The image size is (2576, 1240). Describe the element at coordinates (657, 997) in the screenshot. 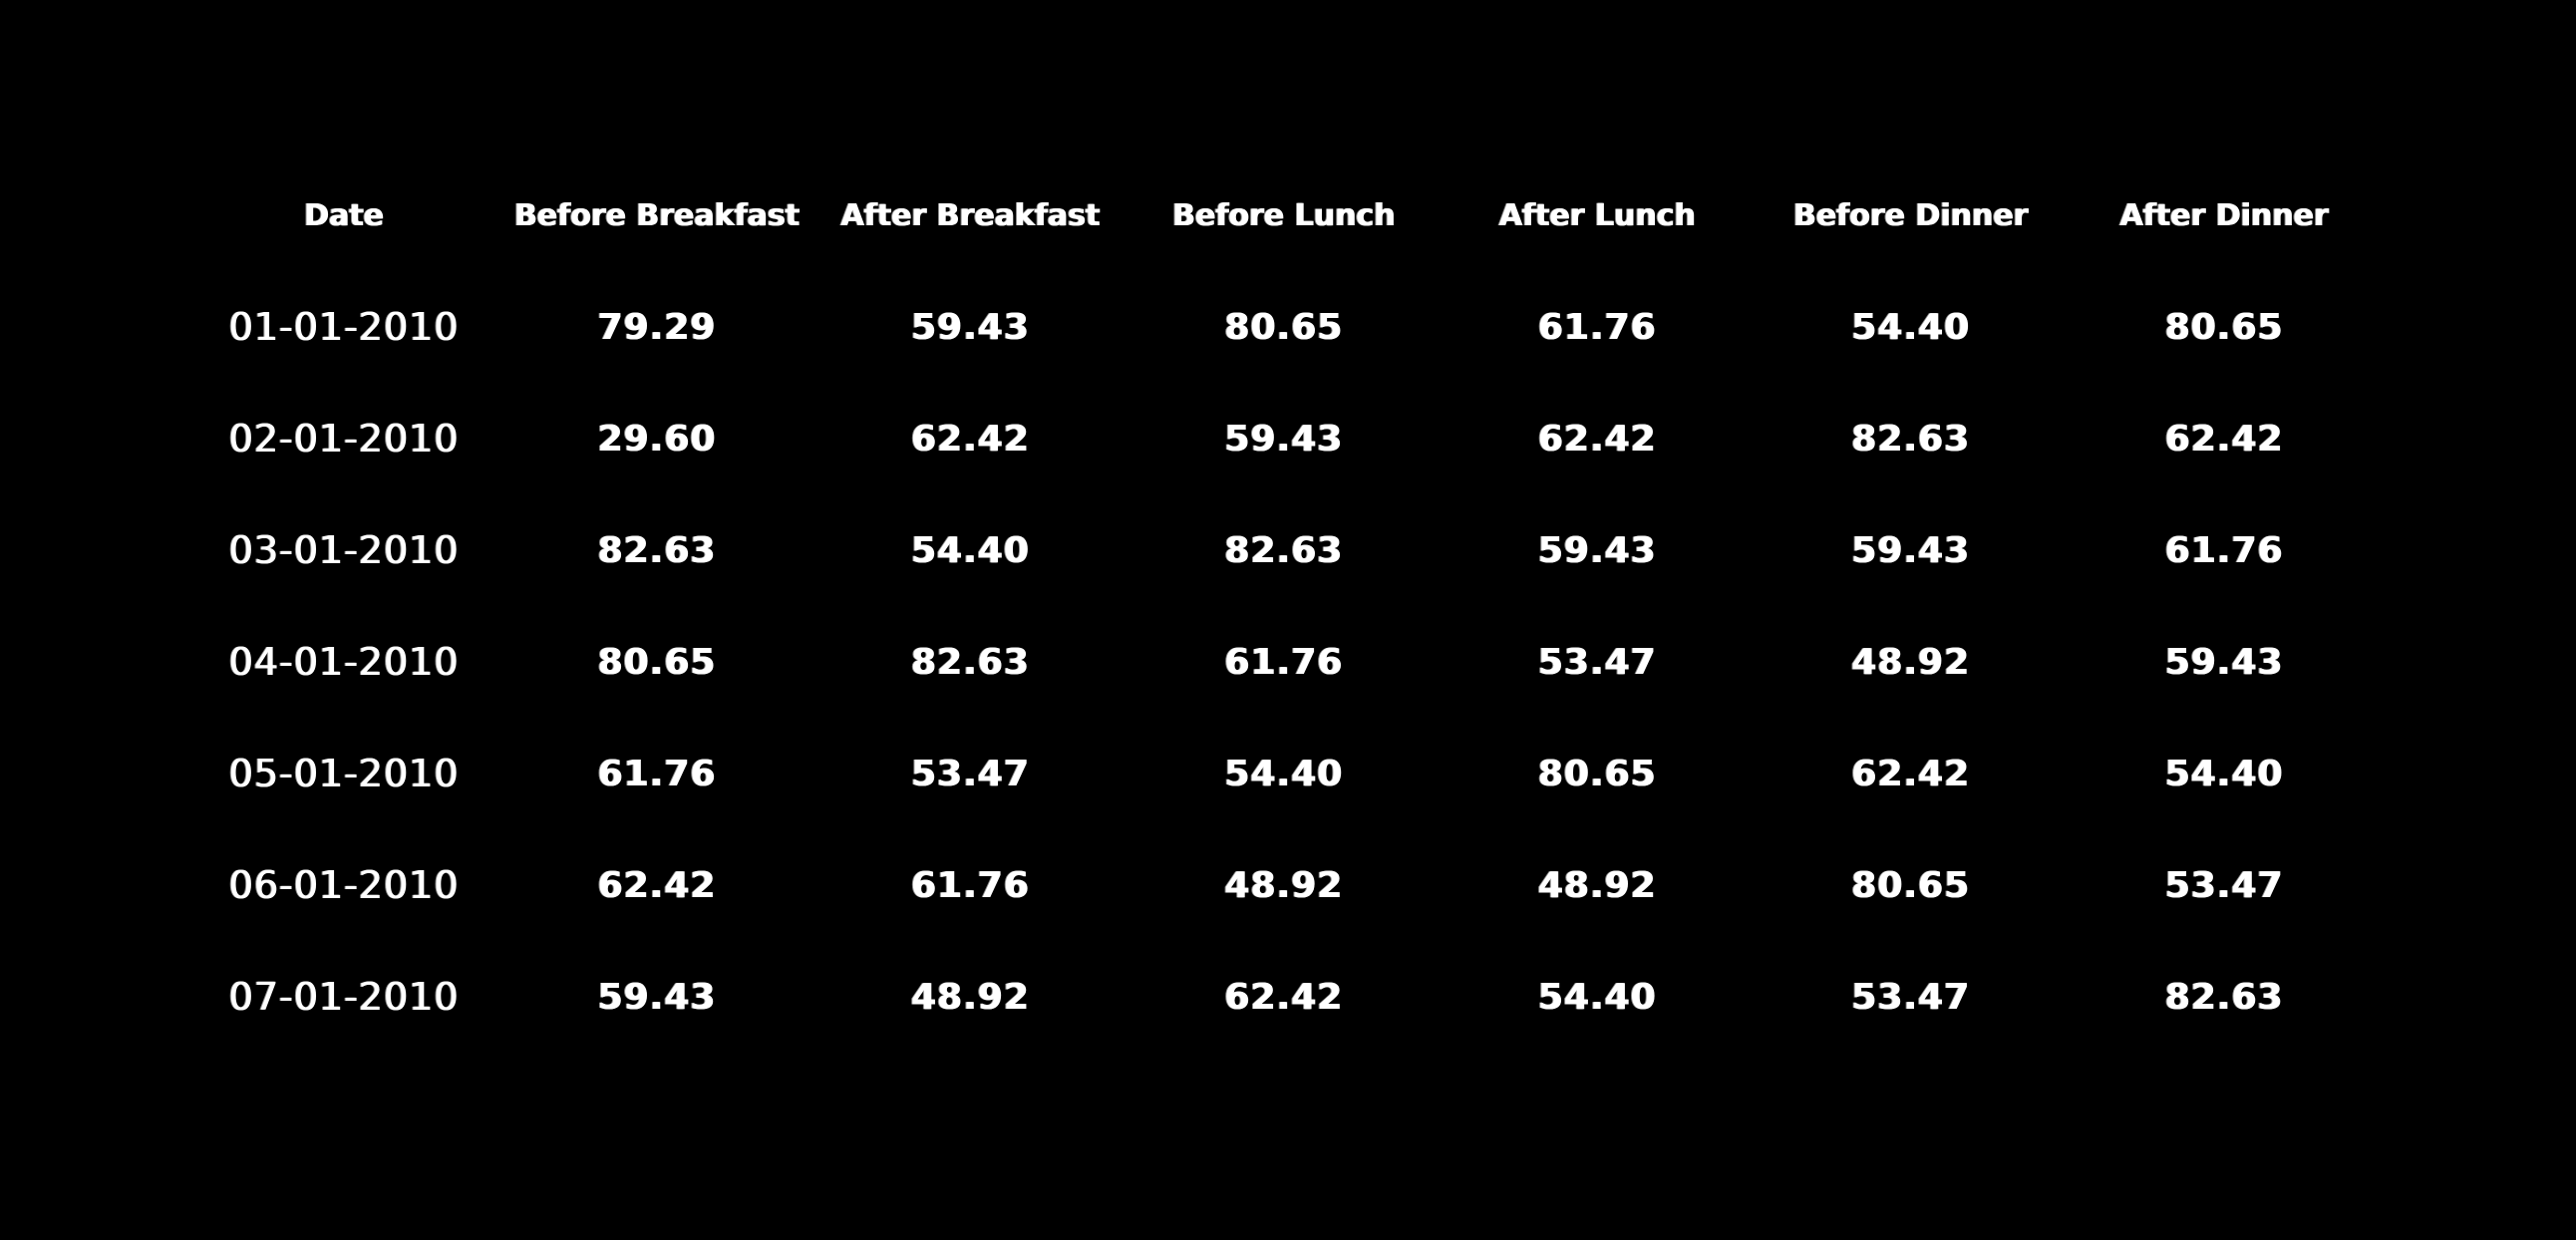

I see `cell-before-breakfast: 59.43` at that location.